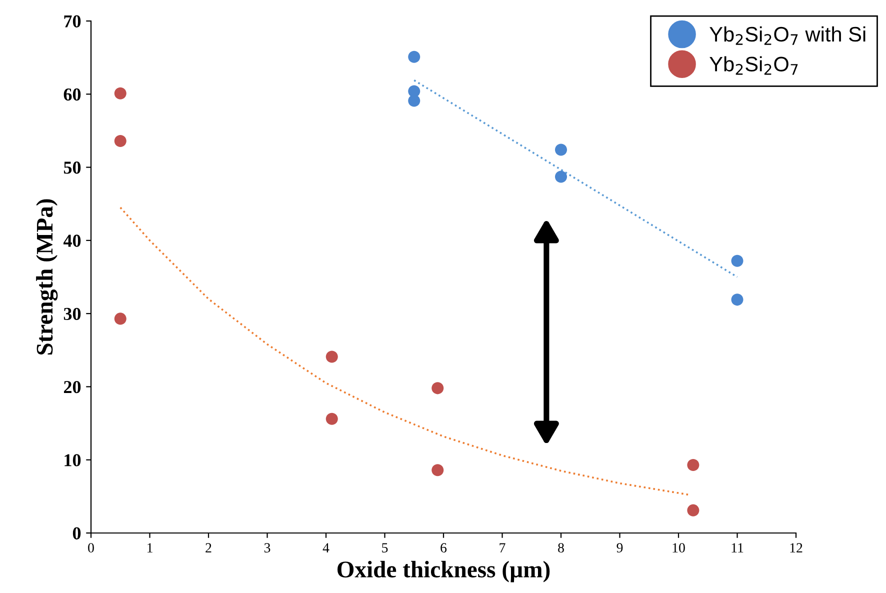  What do you see at coordinates (72, 94) in the screenshot?
I see `y-tick-label: 60` at bounding box center [72, 94].